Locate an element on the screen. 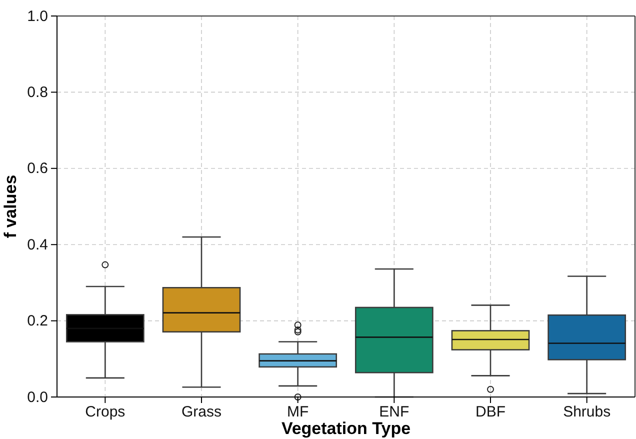  x-tick-label: Shrubs is located at coordinates (587, 412).